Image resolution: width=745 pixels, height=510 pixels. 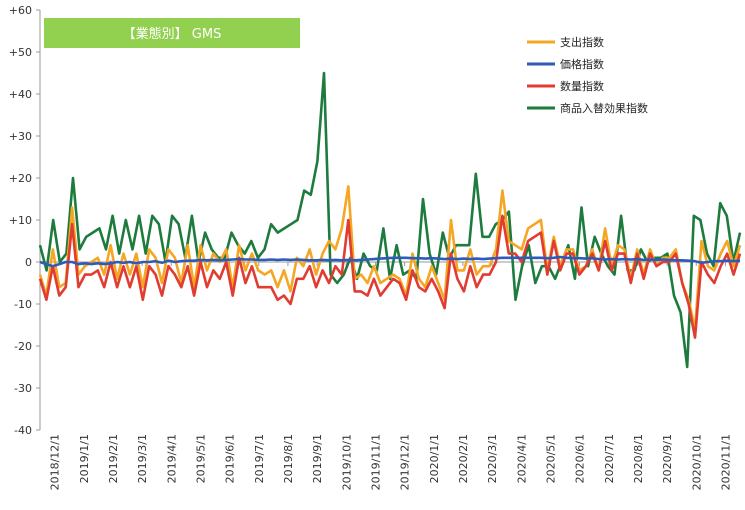 I want to click on y-axis-ticks: +60 +50 +40 +30 +20 +10 0 -10 -20 -30 -40, so click(x=24, y=220).